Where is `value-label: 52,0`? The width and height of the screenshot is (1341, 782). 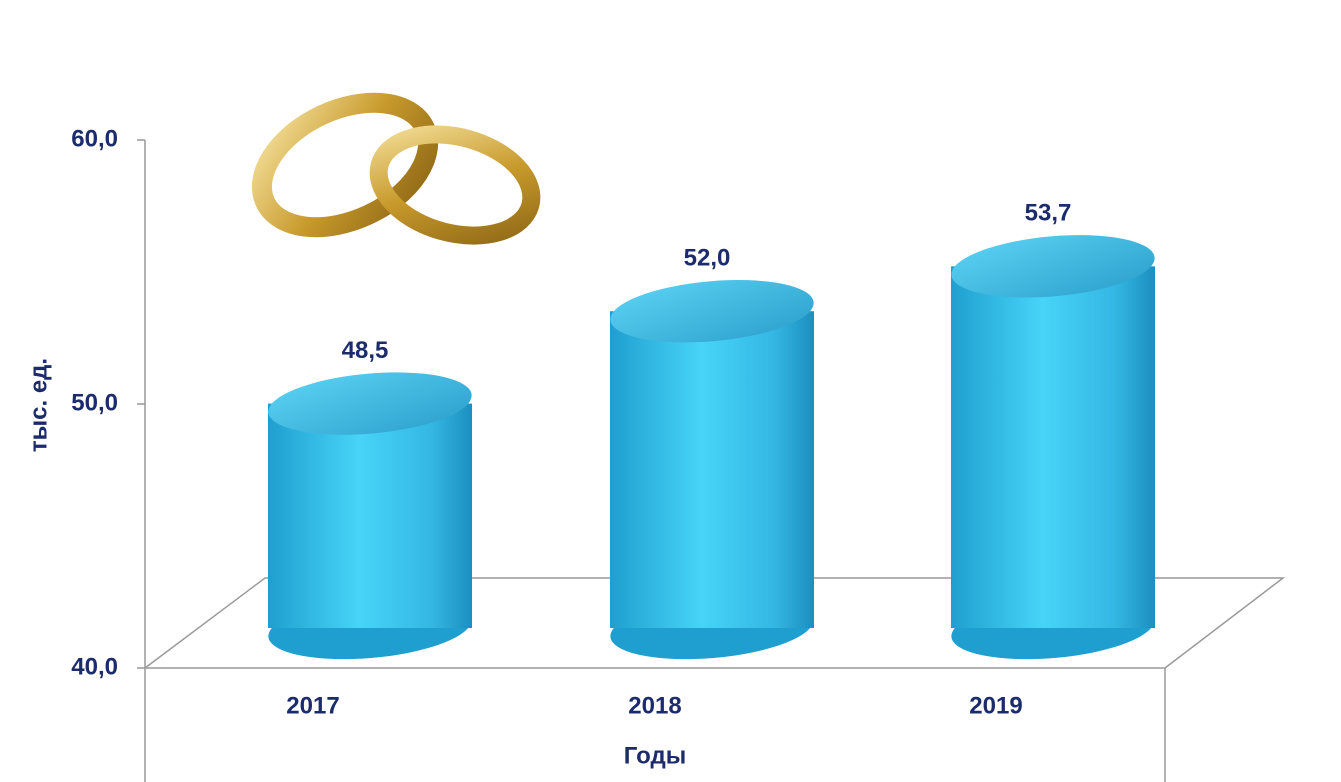
value-label: 52,0 is located at coordinates (707, 258).